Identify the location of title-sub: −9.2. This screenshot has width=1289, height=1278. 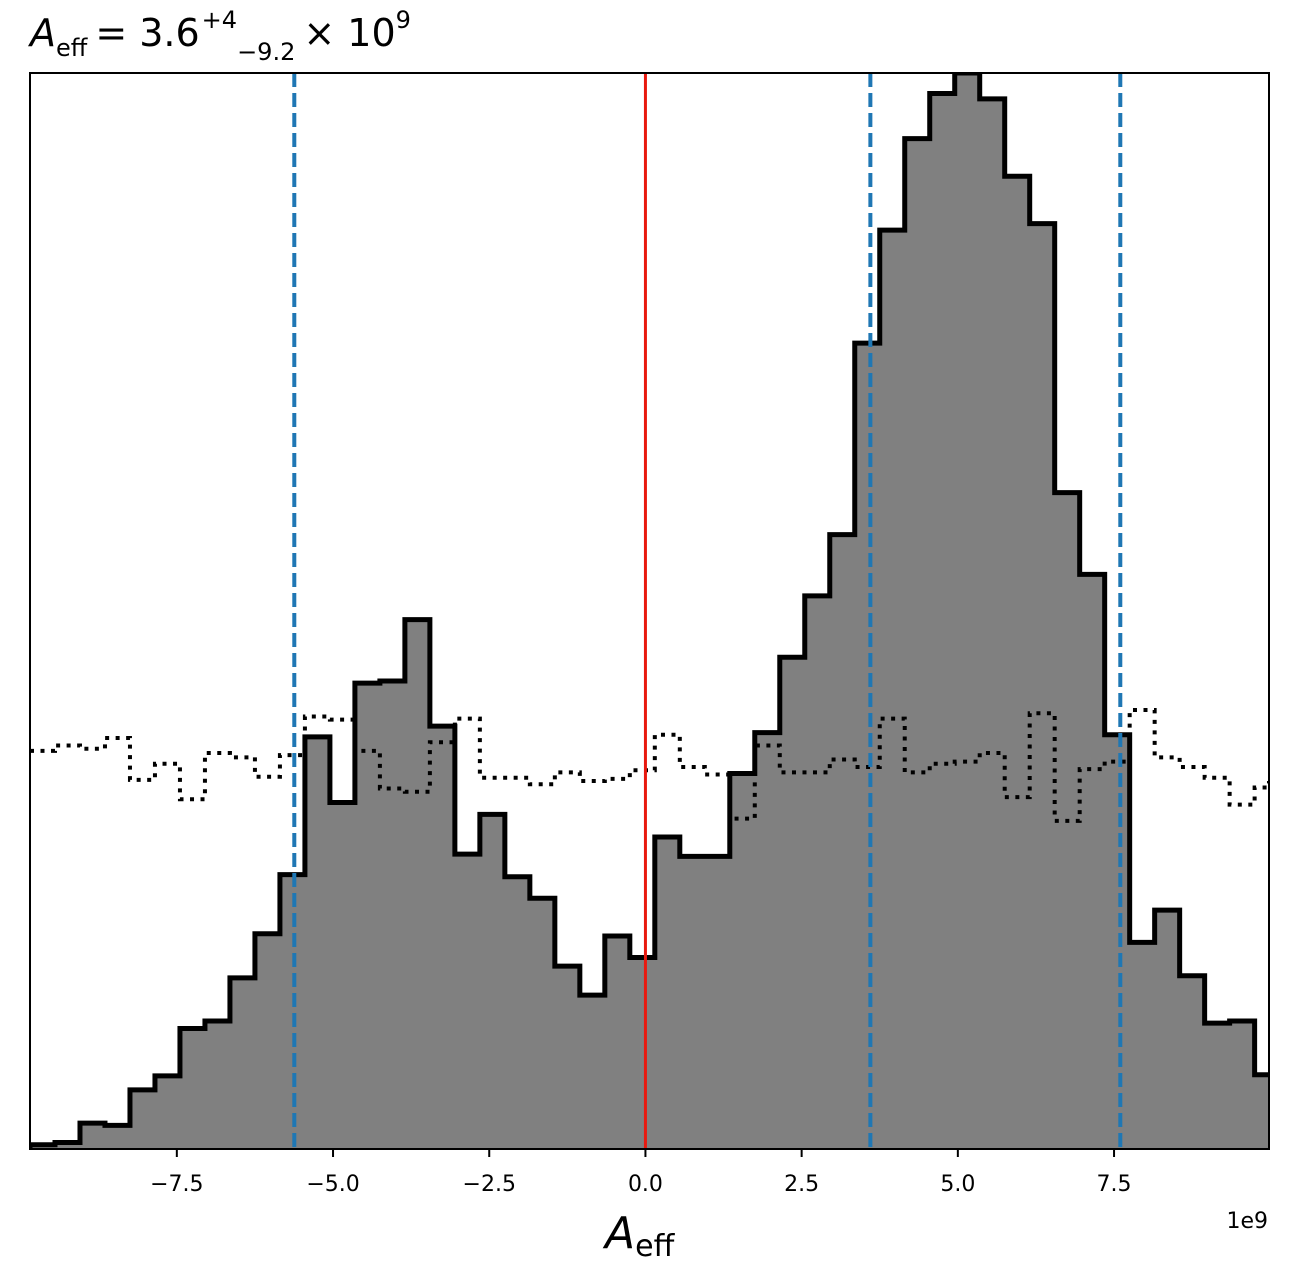
(266, 52).